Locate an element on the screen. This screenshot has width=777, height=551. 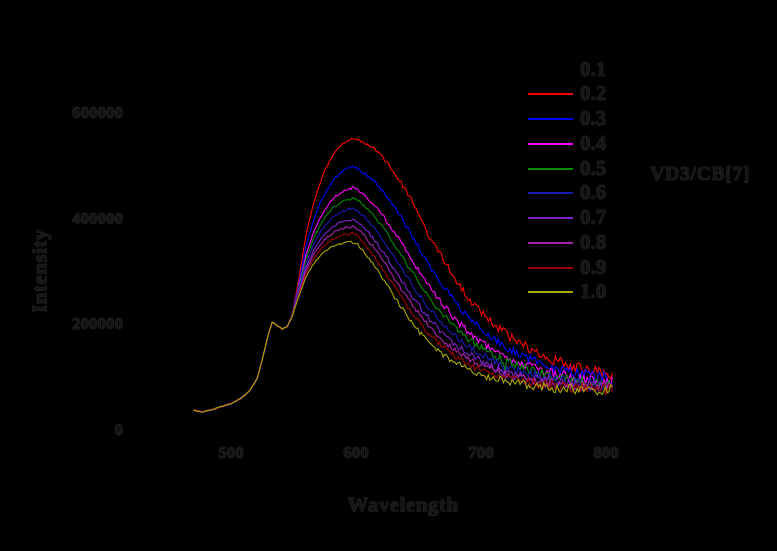
x-tick-label: 600 is located at coordinates (356, 452).